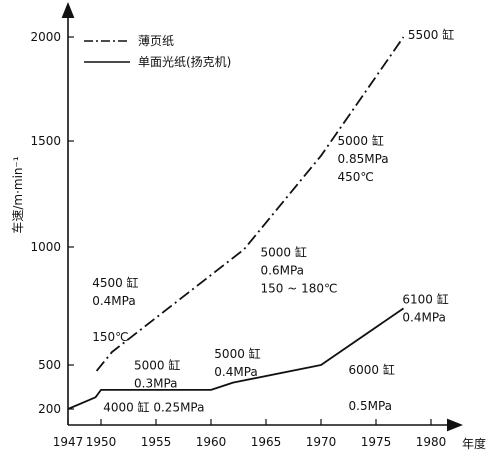 This screenshot has width=500, height=460. Describe the element at coordinates (17, 195) in the screenshot. I see `y-axis-label: 车速/m·min⁻¹` at that location.